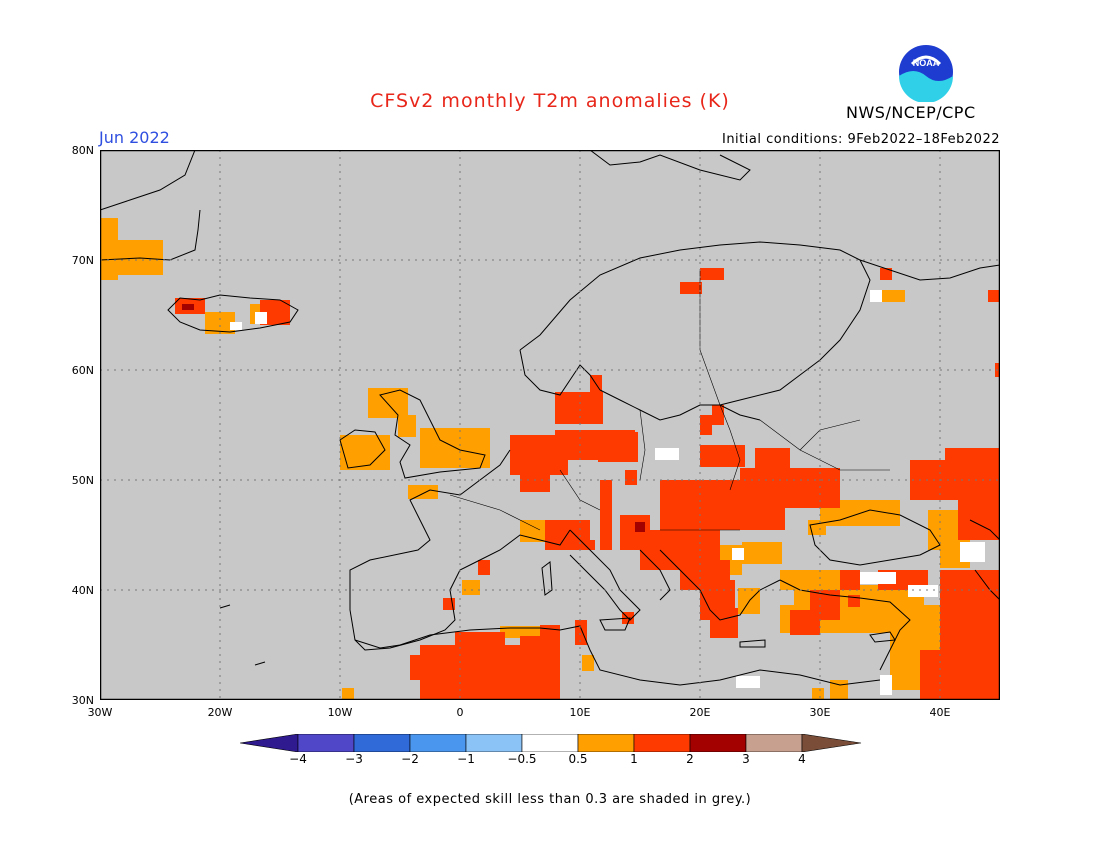 The image size is (1100, 850). I want to click on colorbar, so click(551, 743).